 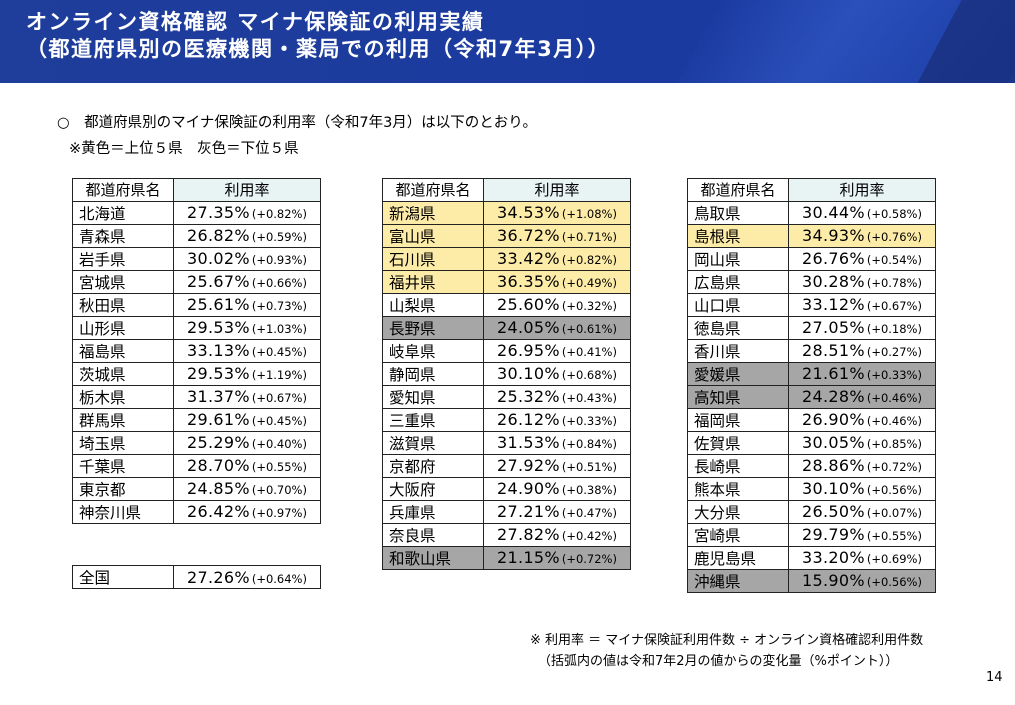 I want to click on national-change: (+0.64%), so click(x=279, y=578).